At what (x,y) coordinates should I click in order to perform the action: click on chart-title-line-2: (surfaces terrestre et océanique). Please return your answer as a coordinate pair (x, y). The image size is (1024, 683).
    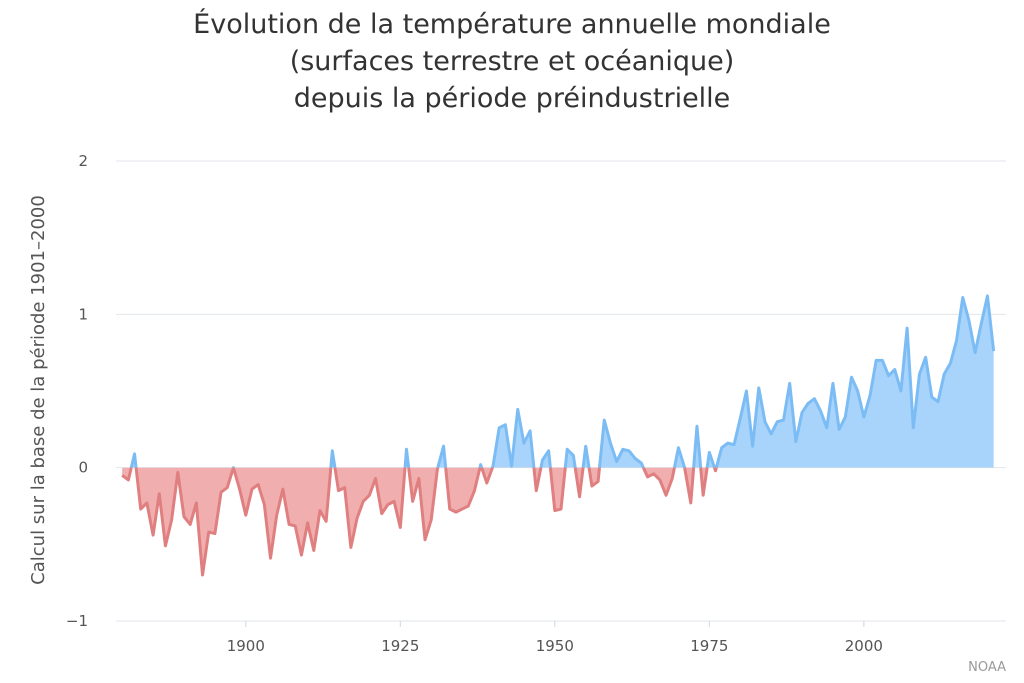
    Looking at the image, I should click on (512, 61).